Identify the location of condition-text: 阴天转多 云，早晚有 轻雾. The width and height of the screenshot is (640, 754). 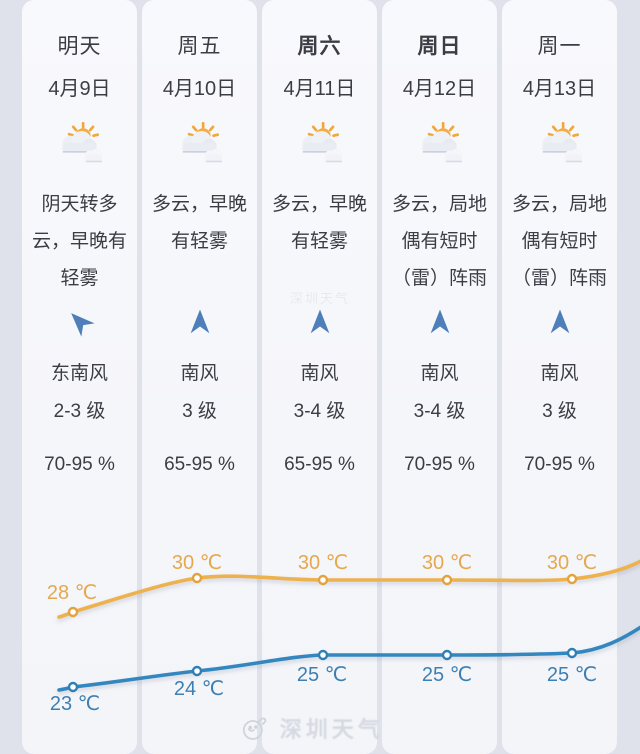
(79, 241).